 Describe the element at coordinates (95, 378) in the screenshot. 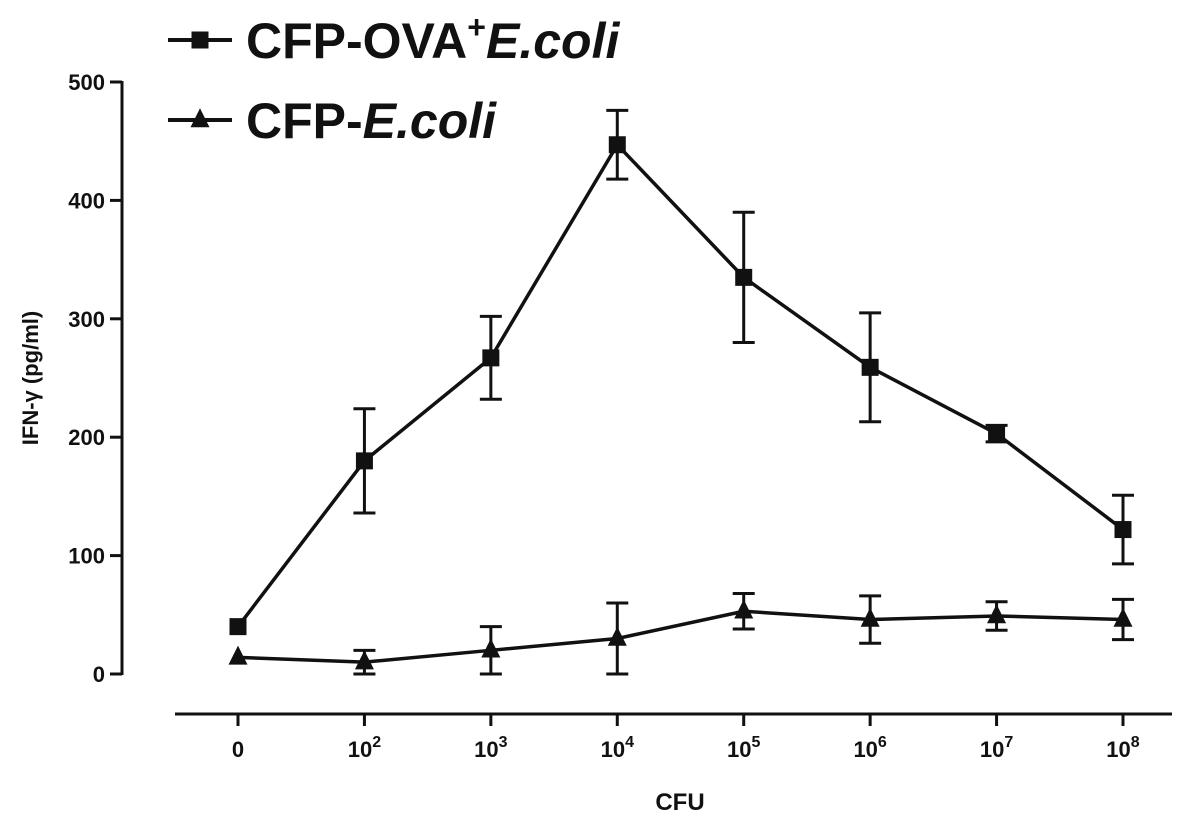

I see `y-ticks: 0 100 200 300 400 500` at that location.